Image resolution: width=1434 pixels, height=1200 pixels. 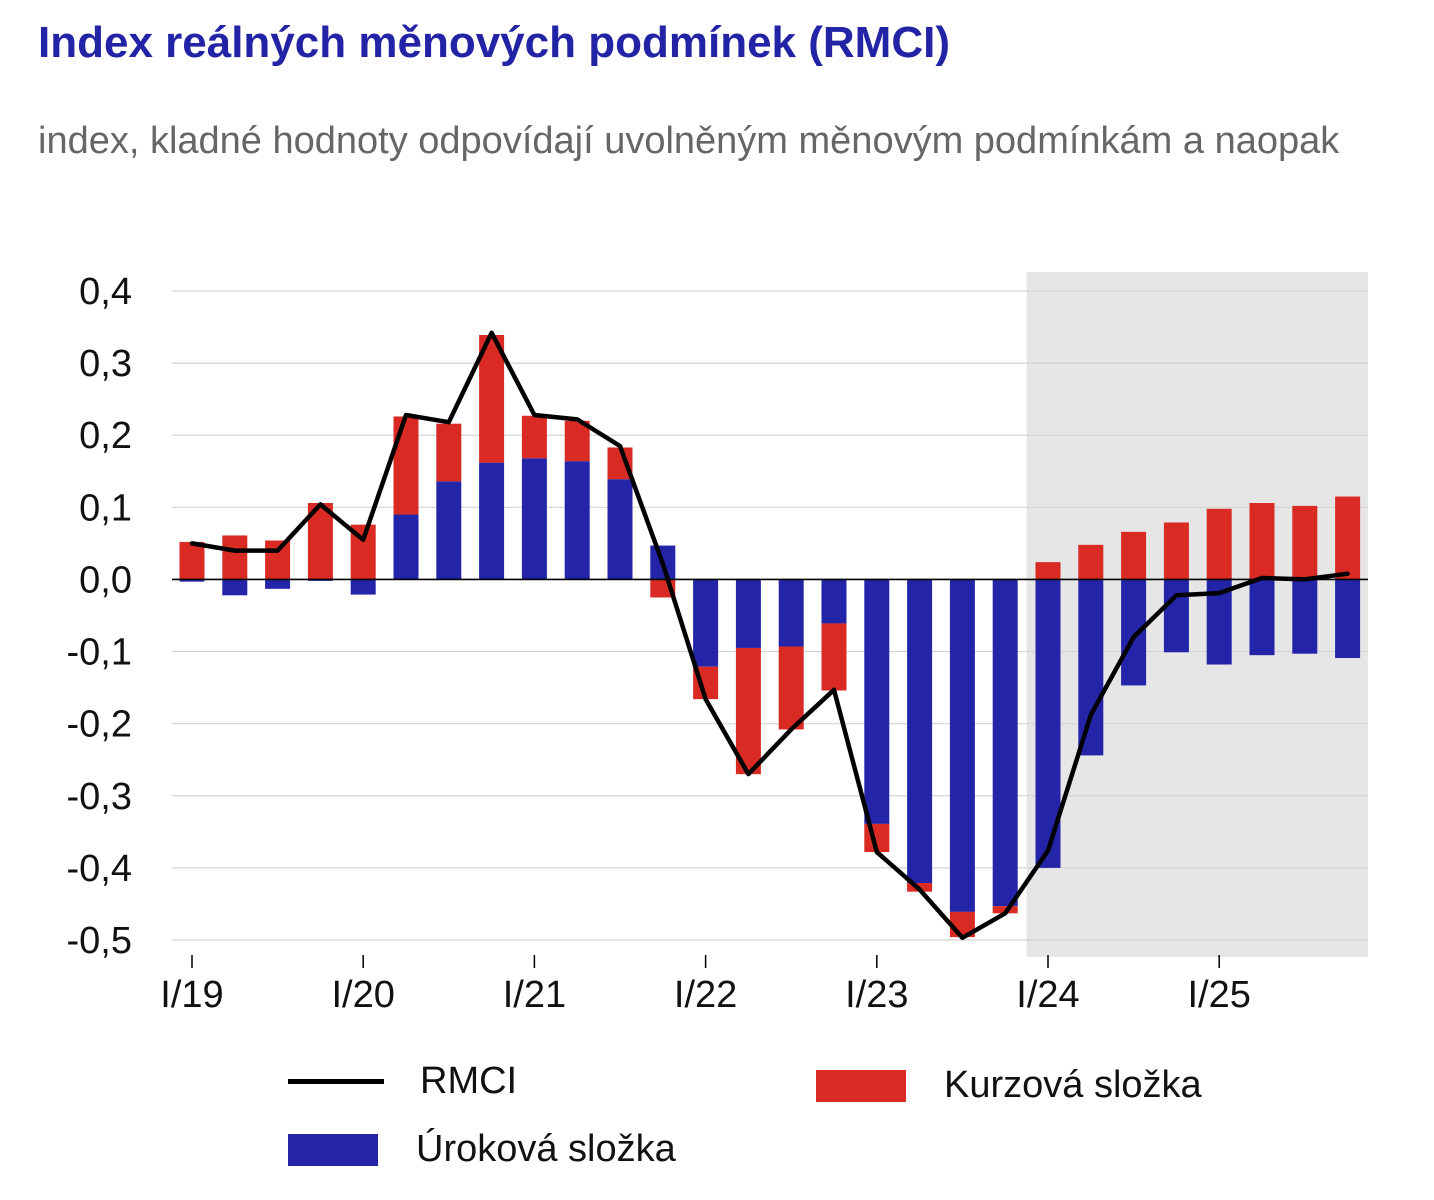 I want to click on x-tick-label: I/21, so click(x=534, y=995).